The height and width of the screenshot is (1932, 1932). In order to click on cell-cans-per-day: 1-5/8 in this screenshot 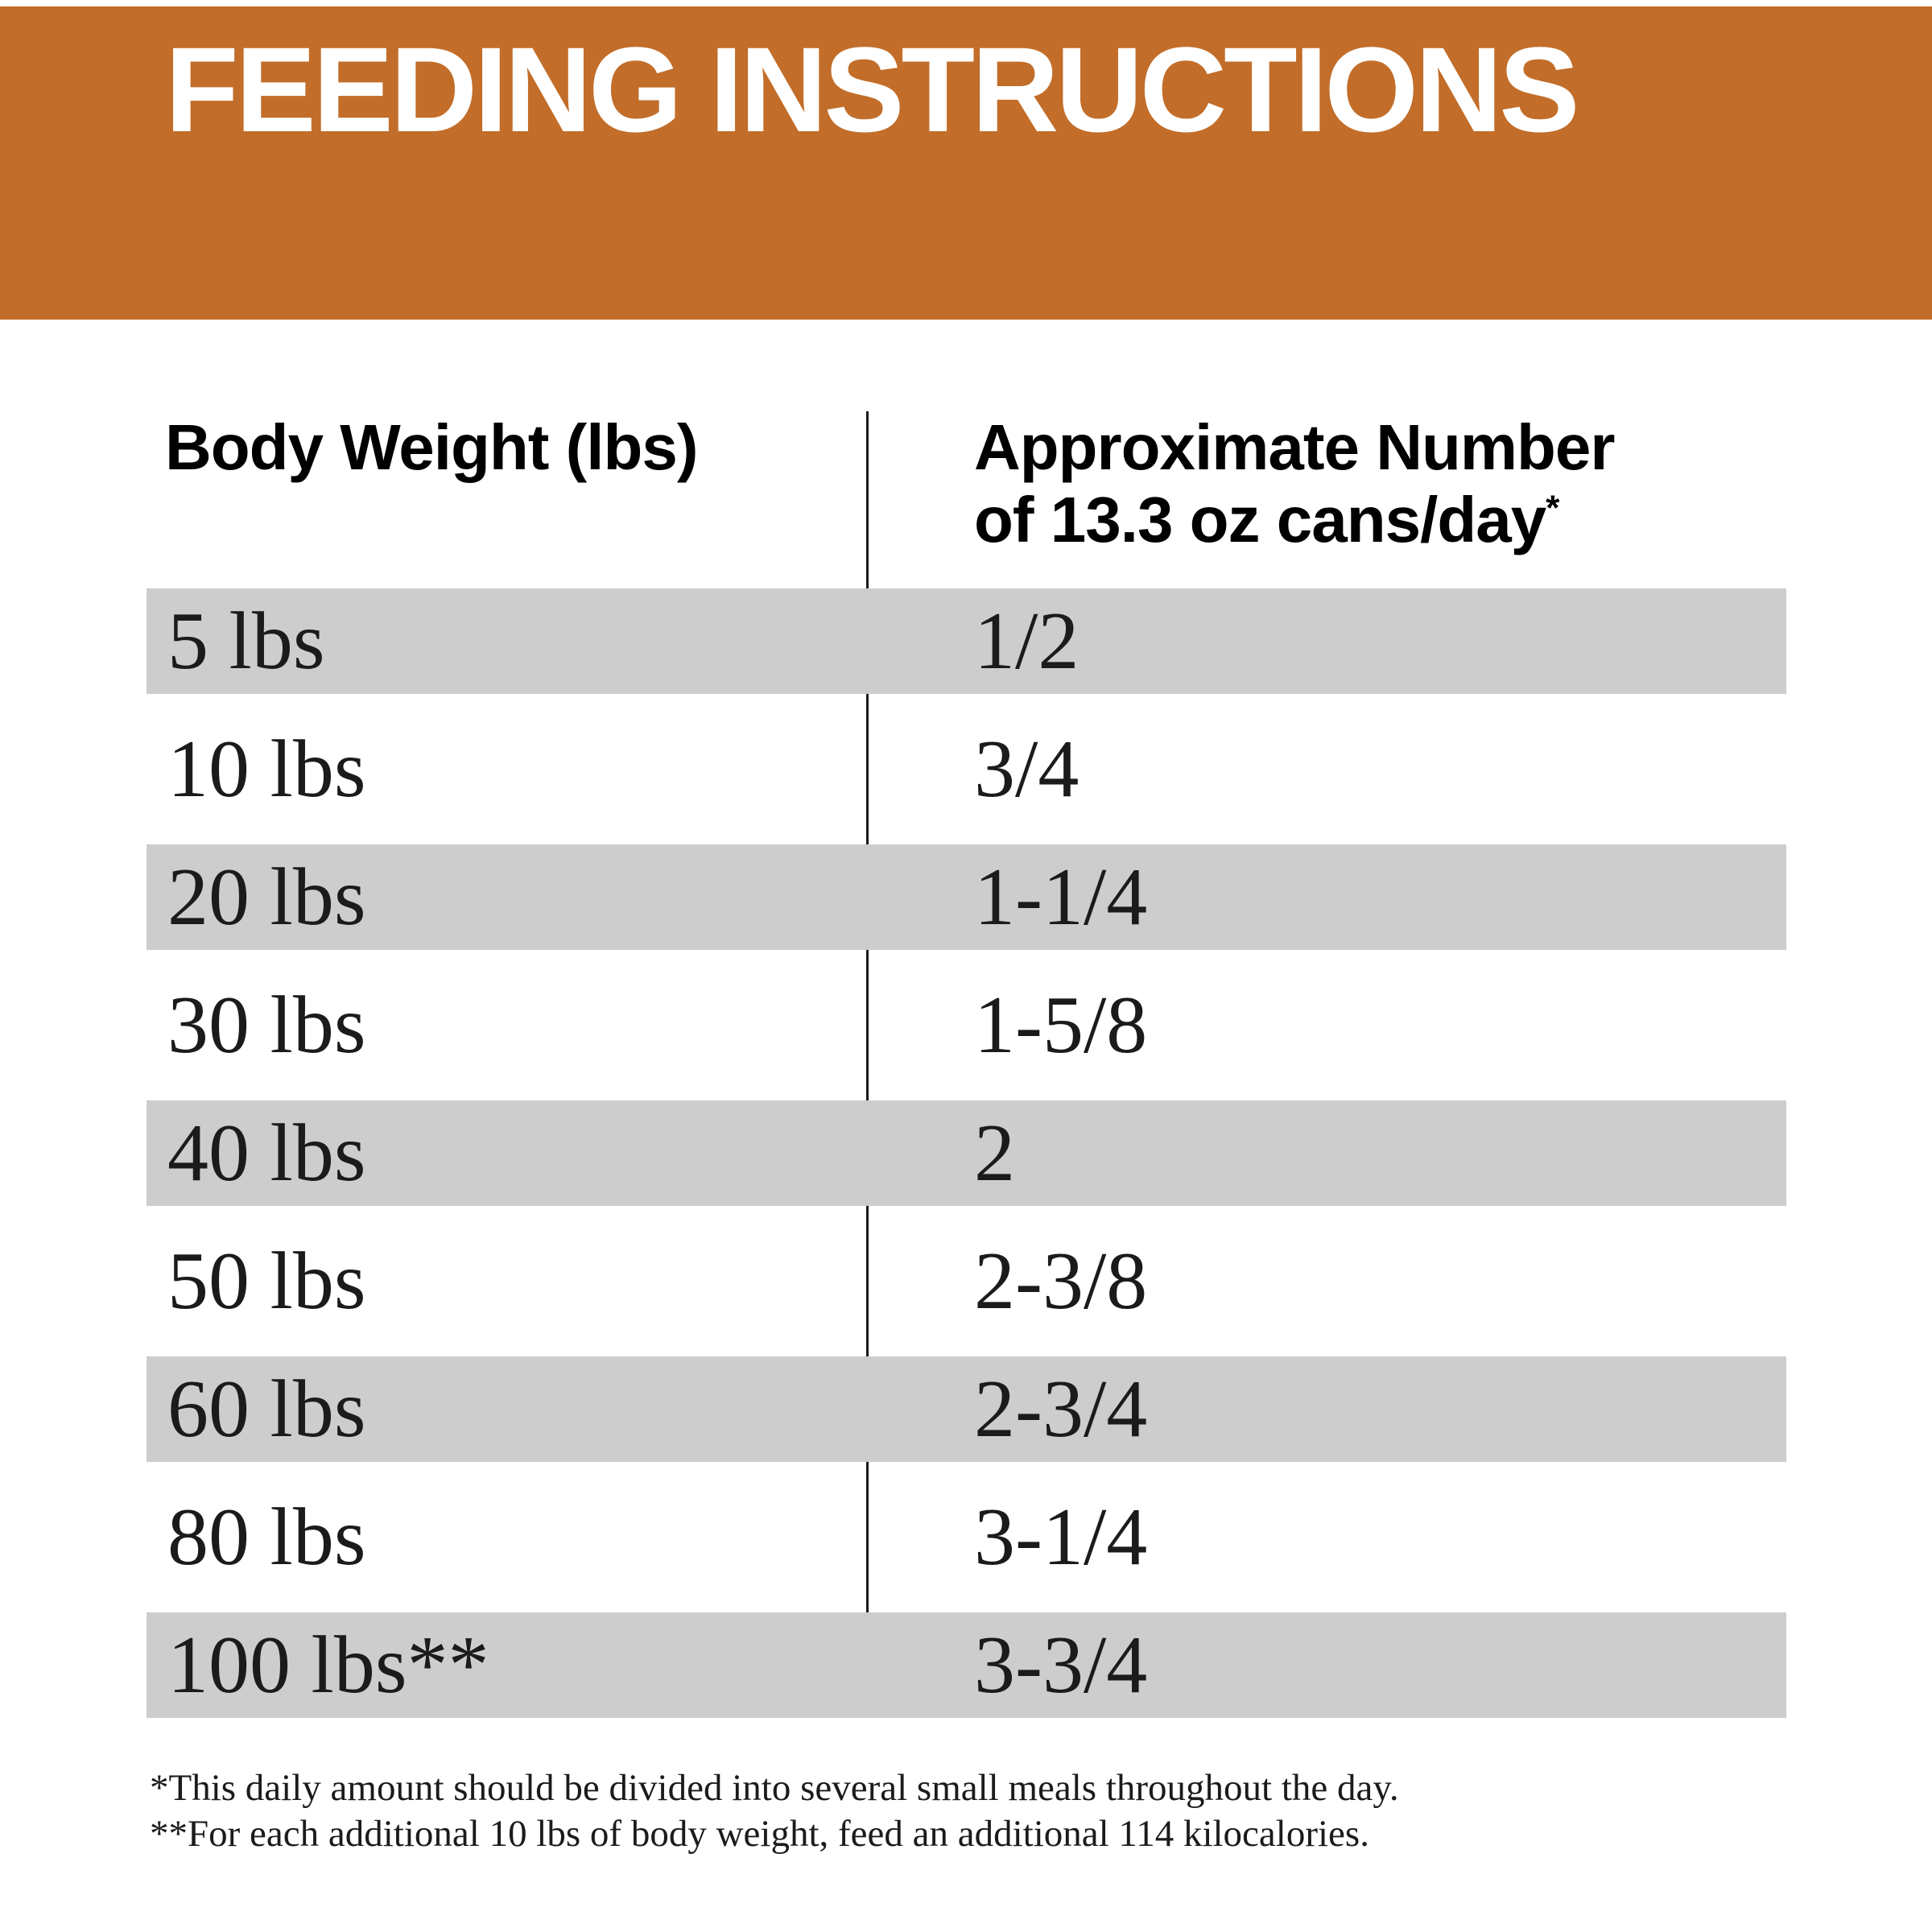, I will do `click(1061, 1025)`.